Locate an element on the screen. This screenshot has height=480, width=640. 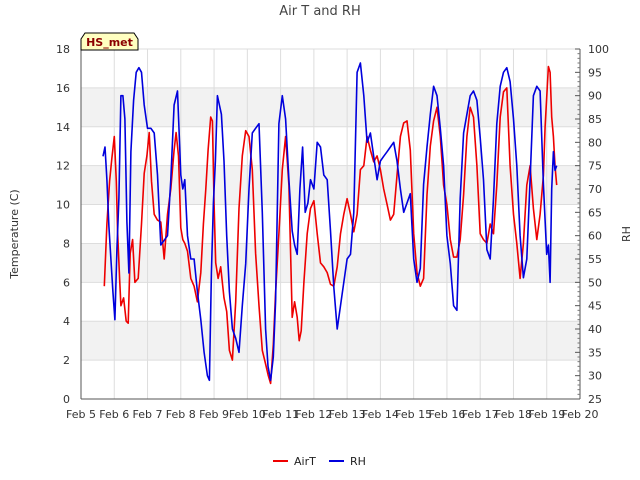
y2-tick-label-6: 55 is located at coordinates (595, 259).